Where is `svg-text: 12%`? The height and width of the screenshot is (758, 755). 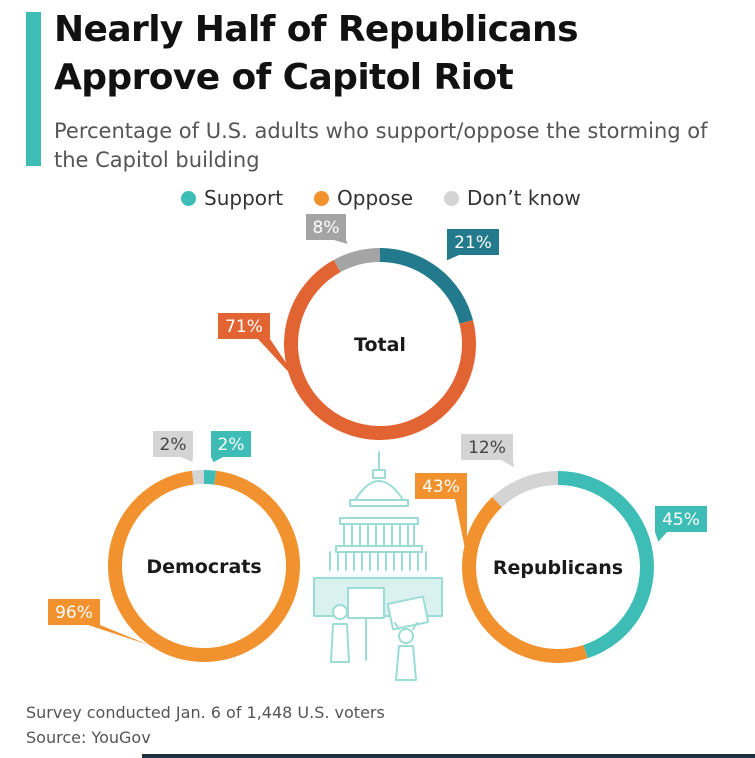
svg-text: 12% is located at coordinates (487, 448).